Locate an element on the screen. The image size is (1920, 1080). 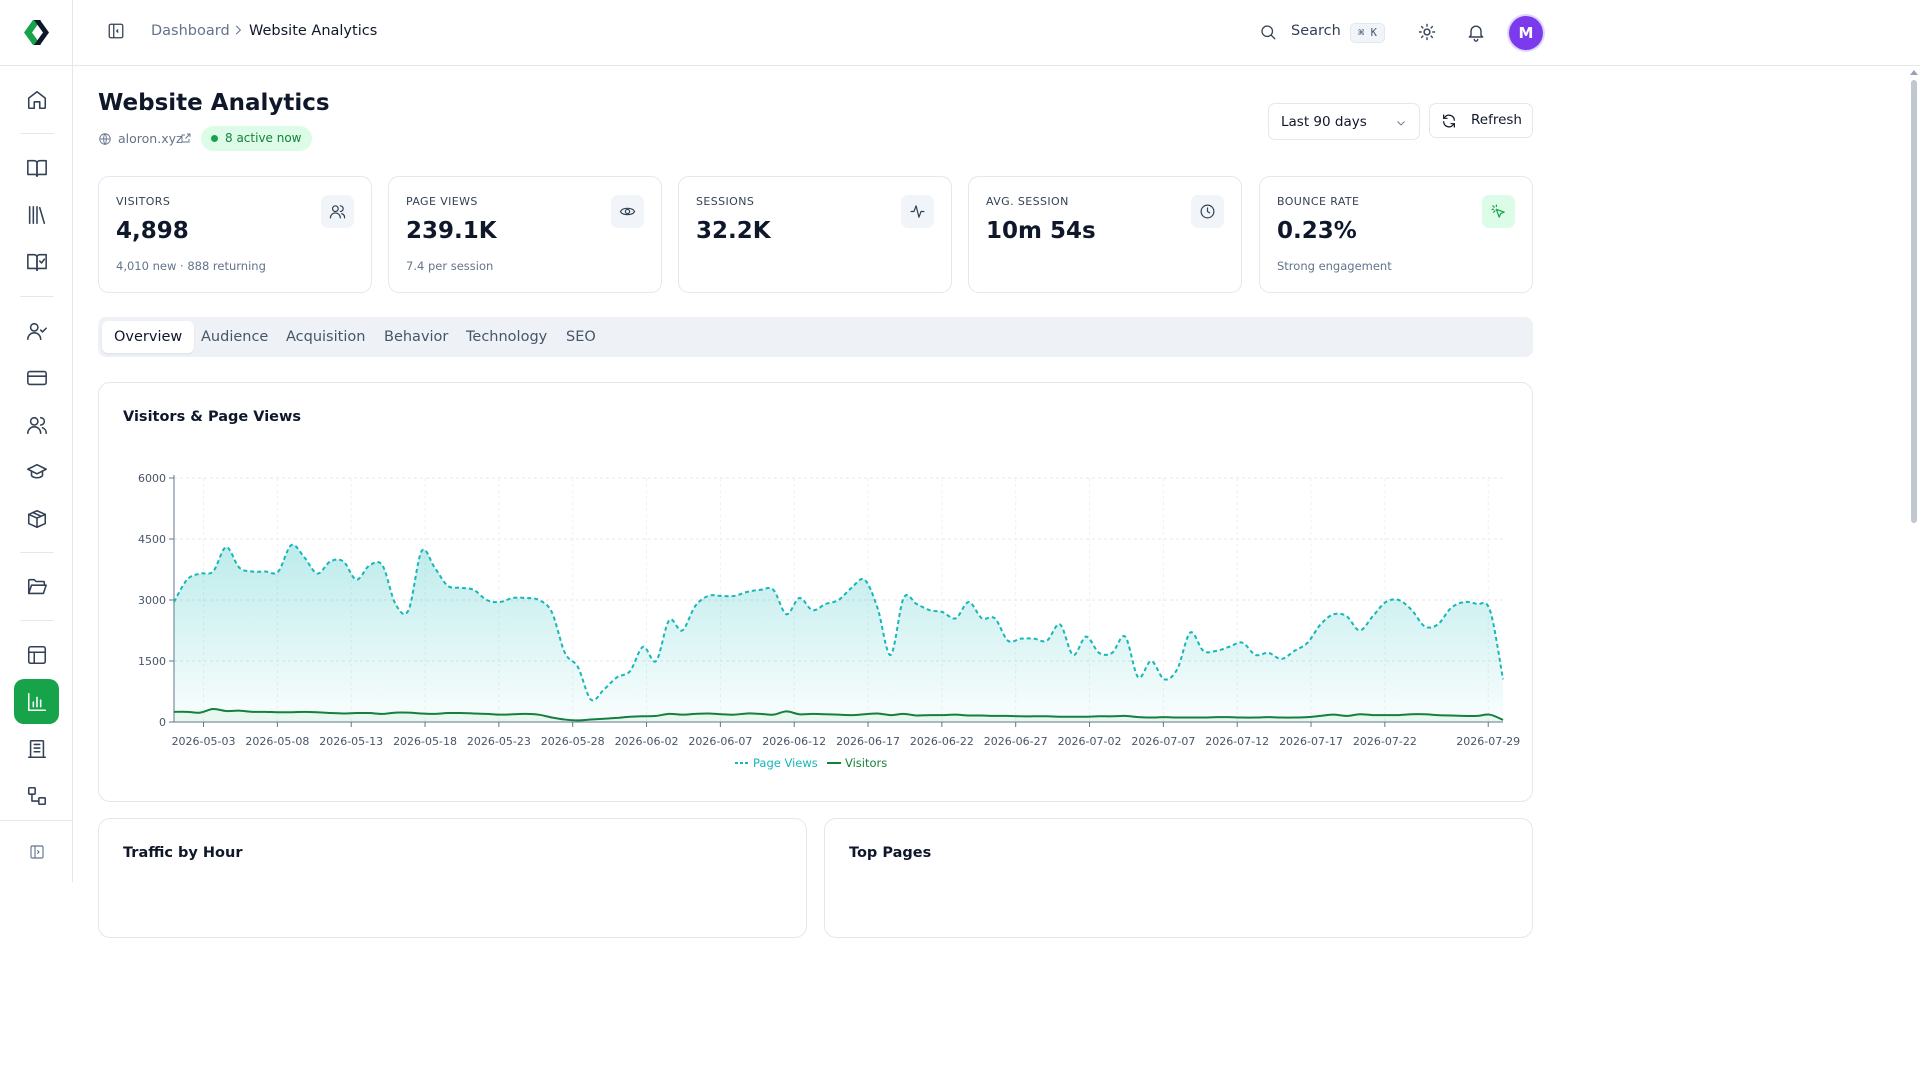
panel-left-icon is located at coordinates (116, 31).